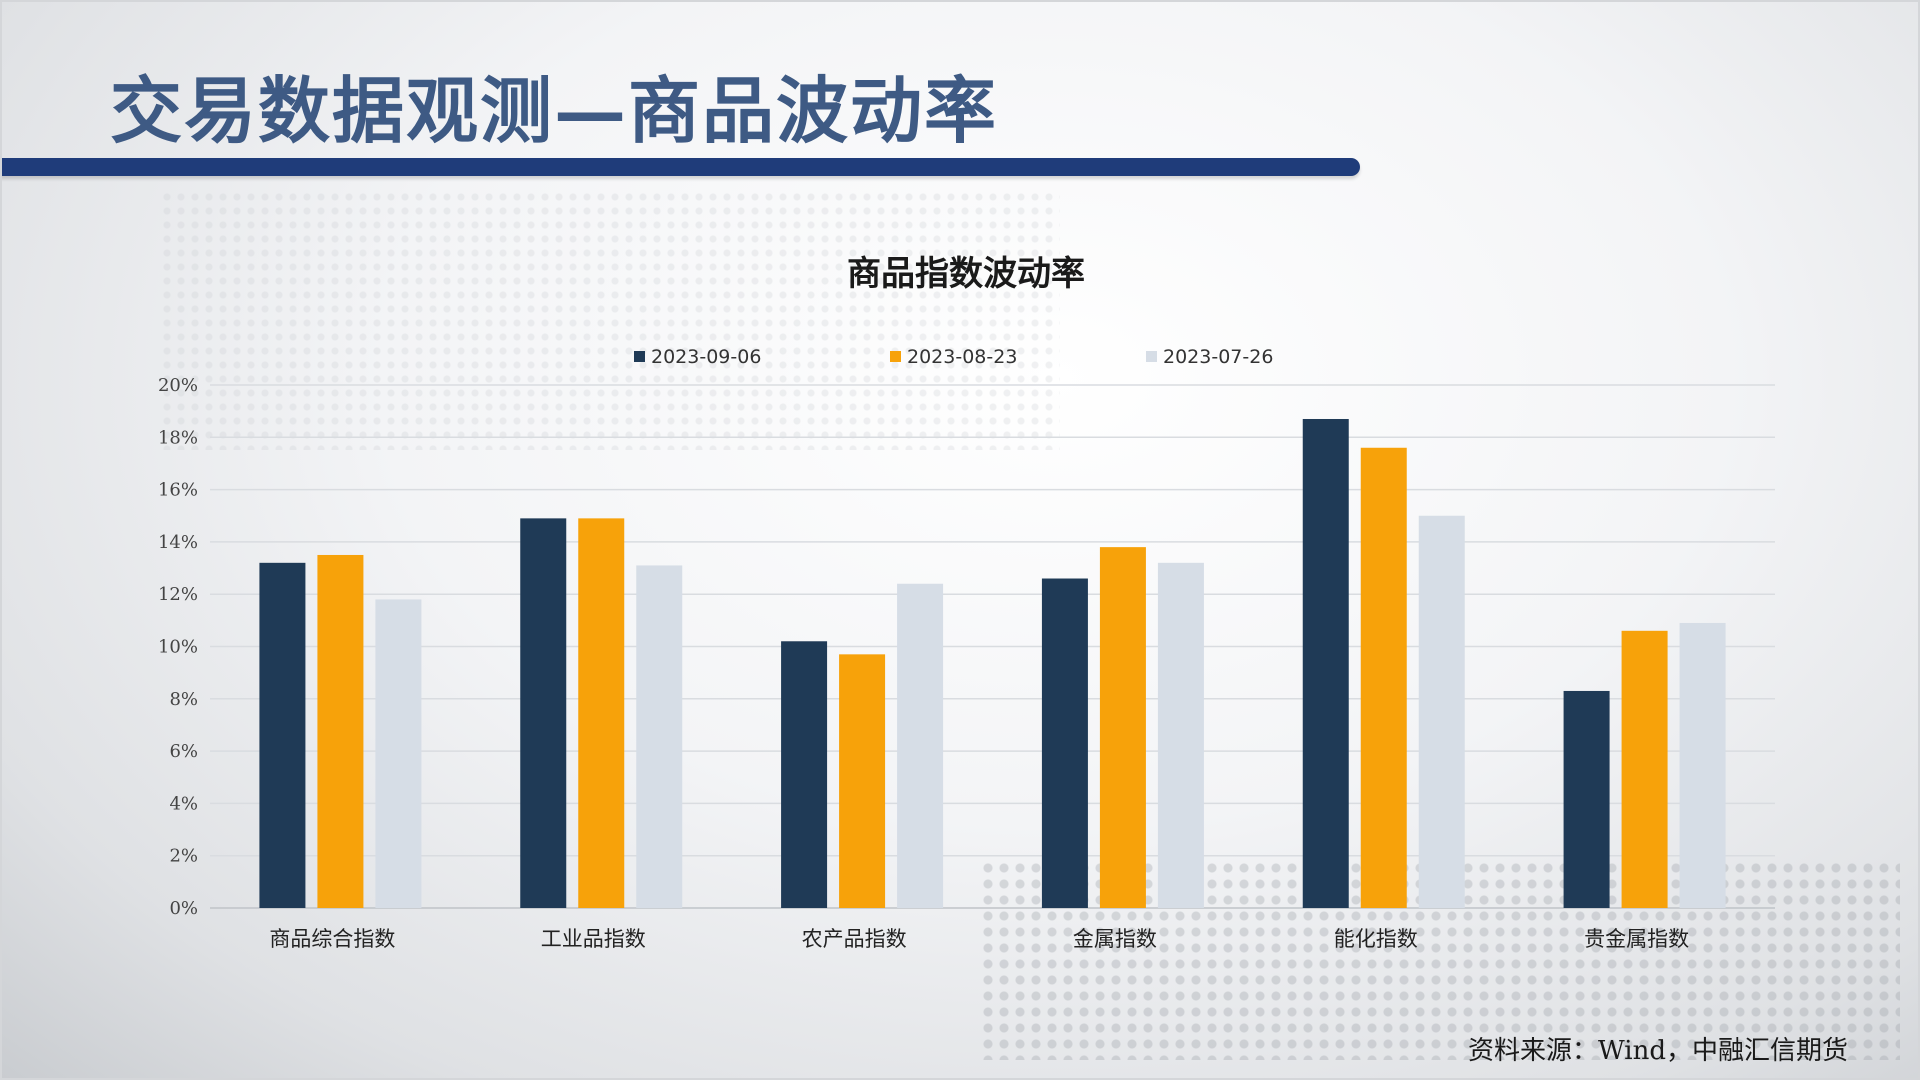 The height and width of the screenshot is (1080, 1920). I want to click on y-tick-label: 6%, so click(183, 751).